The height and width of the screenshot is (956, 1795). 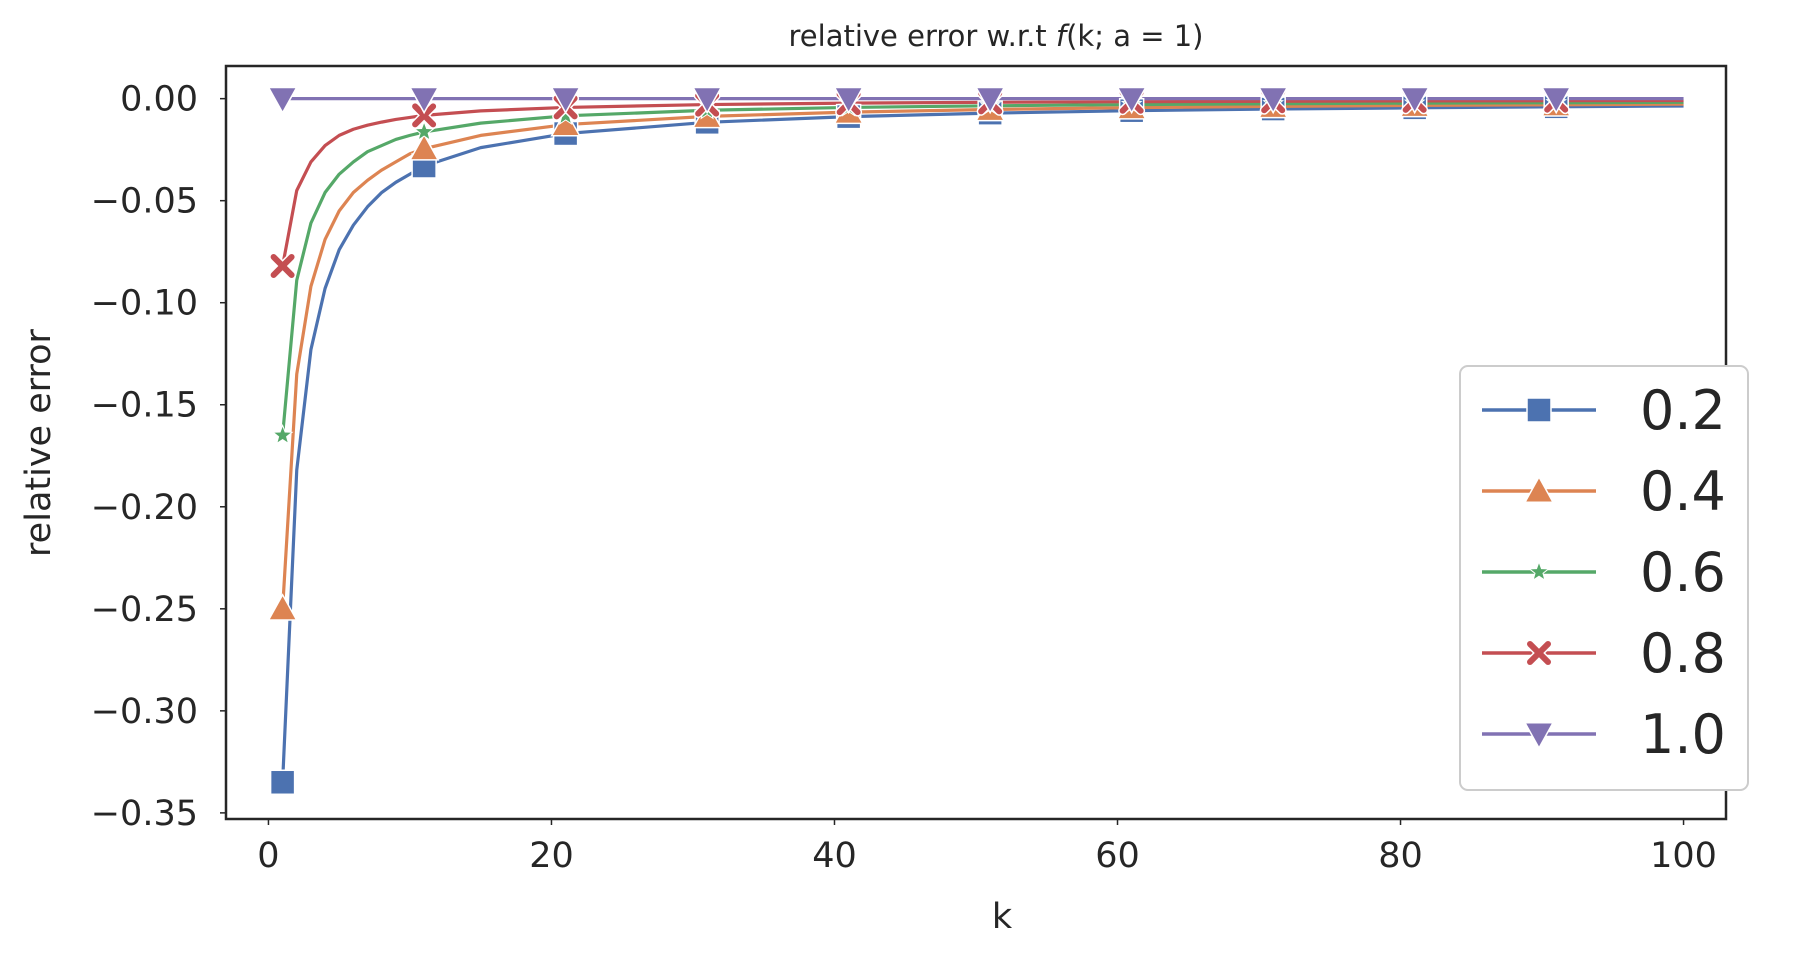 What do you see at coordinates (39, 442) in the screenshot?
I see `y-axis-label: relative error` at bounding box center [39, 442].